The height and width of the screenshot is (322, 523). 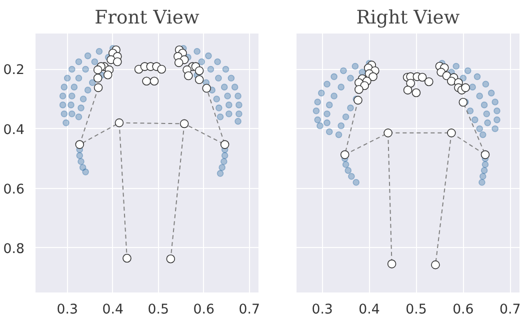 What do you see at coordinates (14, 190) in the screenshot?
I see `y-tick-label: 0.6` at bounding box center [14, 190].